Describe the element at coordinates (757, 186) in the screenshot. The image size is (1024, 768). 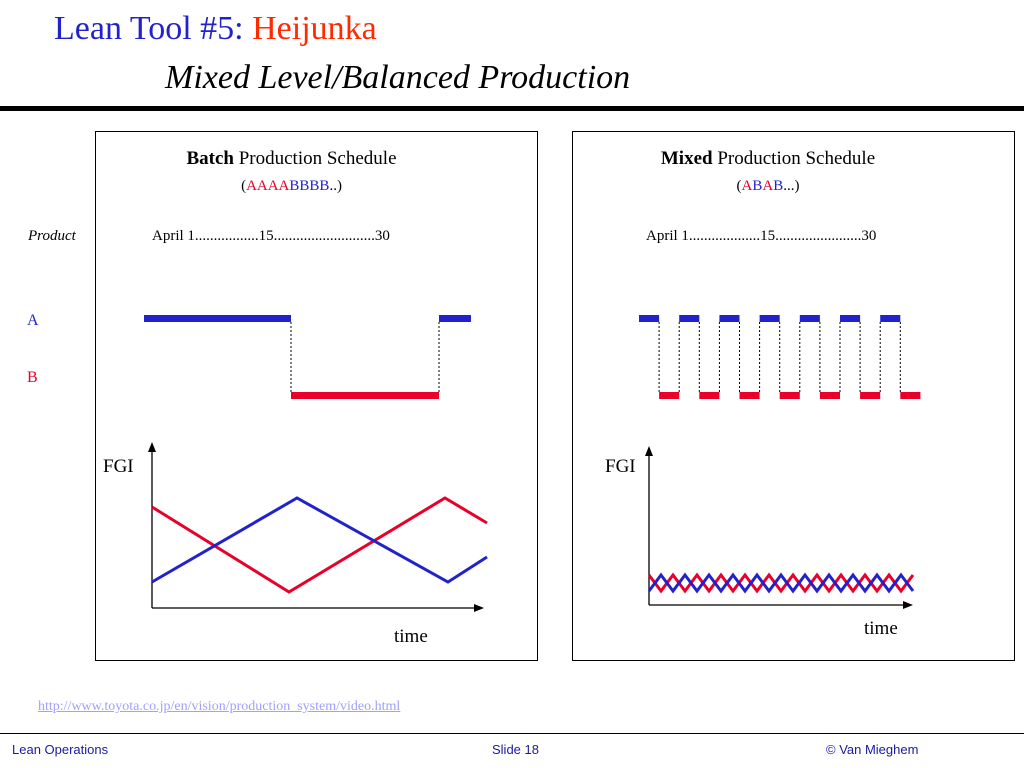
I see `mixed-seq-b1: B` at that location.